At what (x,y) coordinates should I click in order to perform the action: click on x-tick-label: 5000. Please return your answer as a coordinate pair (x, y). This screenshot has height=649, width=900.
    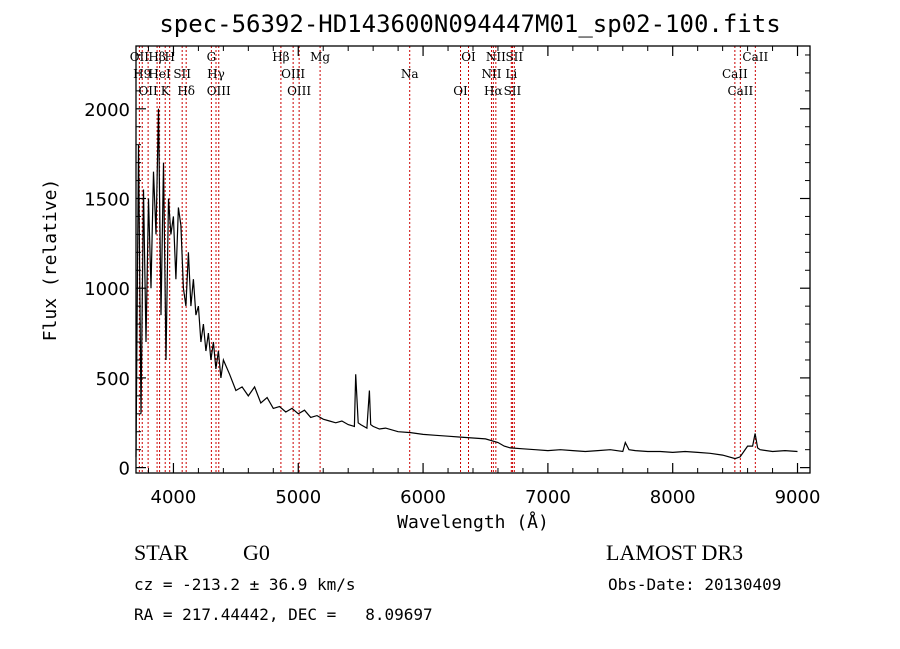
    Looking at the image, I should click on (298, 497).